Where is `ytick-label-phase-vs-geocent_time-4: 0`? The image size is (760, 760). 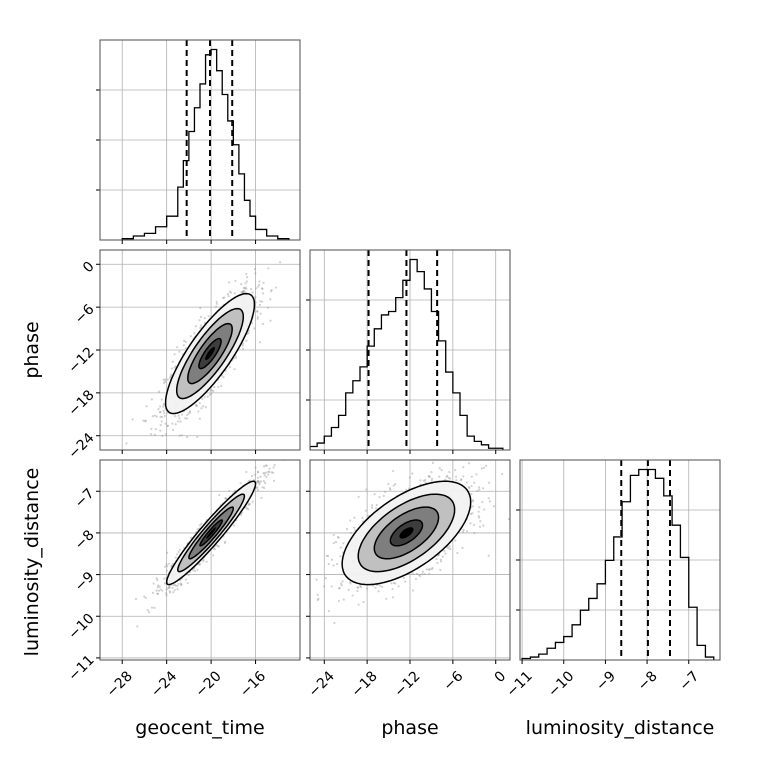
ytick-label-phase-vs-geocent_time-4: 0 is located at coordinates (89, 268).